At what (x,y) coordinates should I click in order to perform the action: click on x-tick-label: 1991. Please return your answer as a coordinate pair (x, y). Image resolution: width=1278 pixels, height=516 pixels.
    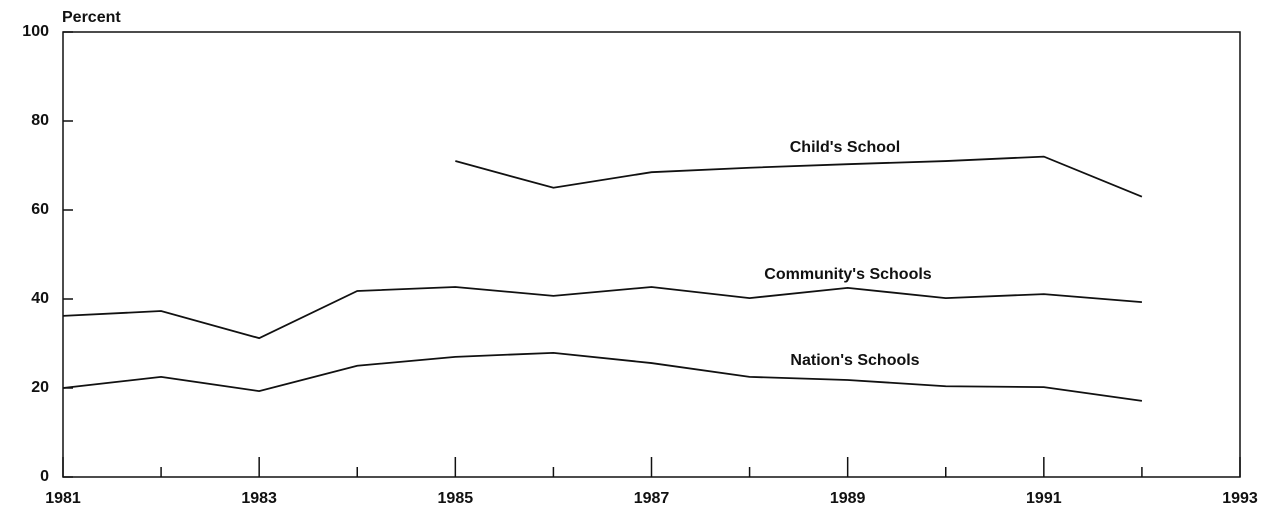
    Looking at the image, I should click on (1044, 498).